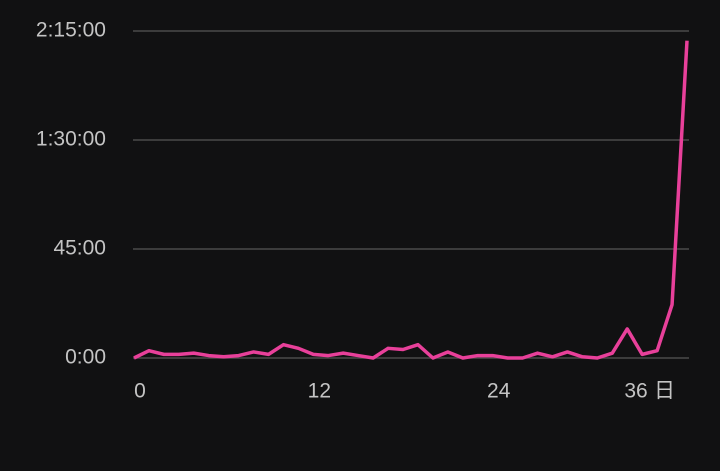 The image size is (720, 471). What do you see at coordinates (140, 391) in the screenshot?
I see `x-tick-label: 0` at bounding box center [140, 391].